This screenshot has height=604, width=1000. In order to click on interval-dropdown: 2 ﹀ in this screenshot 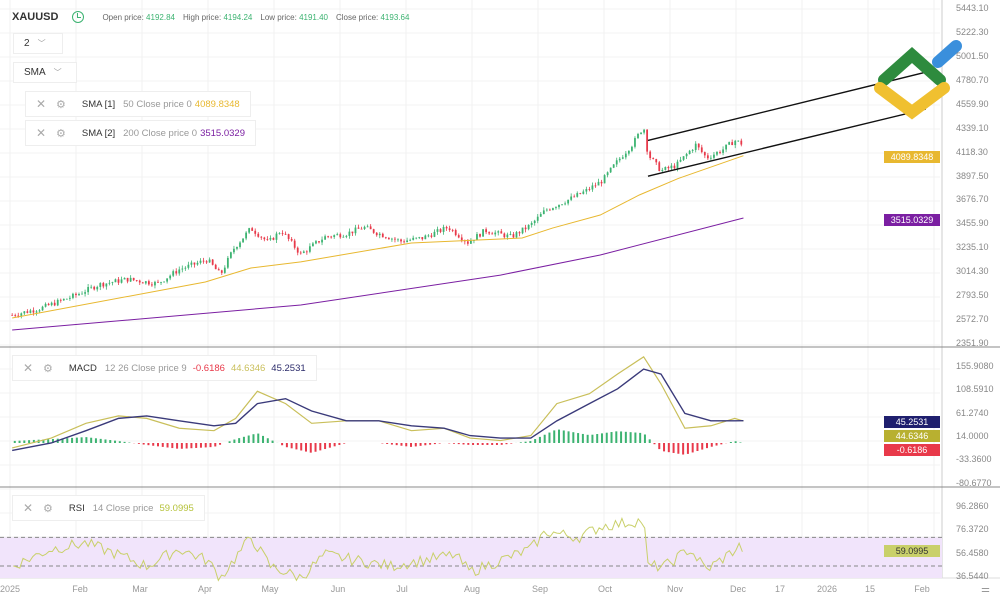, I will do `click(38, 43)`.